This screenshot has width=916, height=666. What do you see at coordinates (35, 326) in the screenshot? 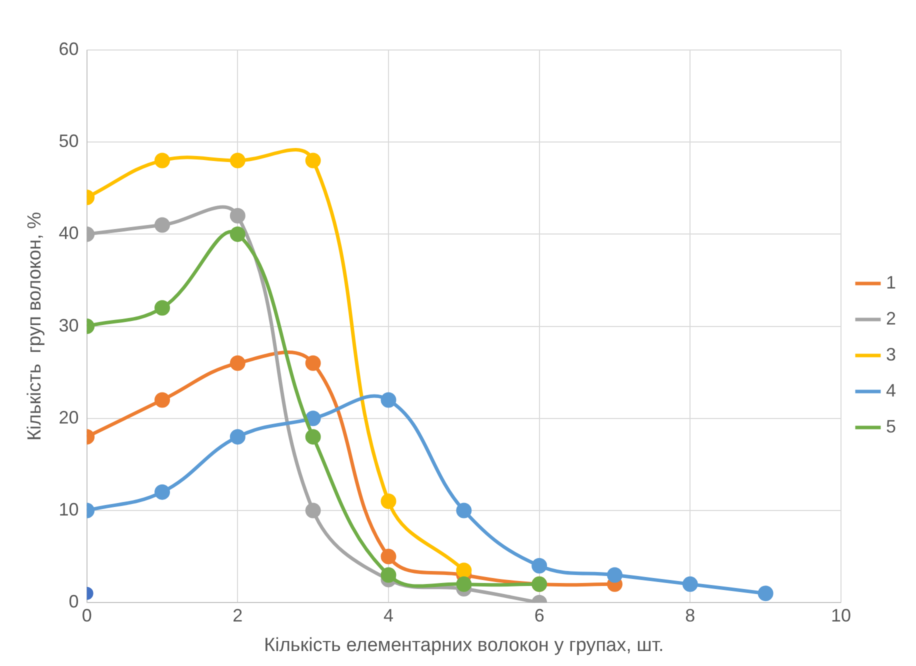
I see `y-axis-title: Кількість груп волокон, %` at bounding box center [35, 326].